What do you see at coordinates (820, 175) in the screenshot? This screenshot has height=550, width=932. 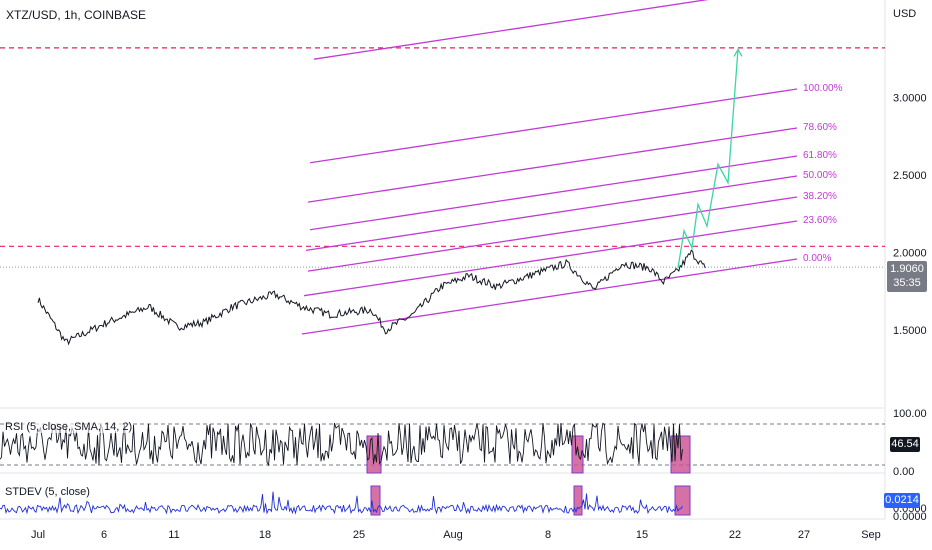 I see `fib-level-label: 50.00%` at bounding box center [820, 175].